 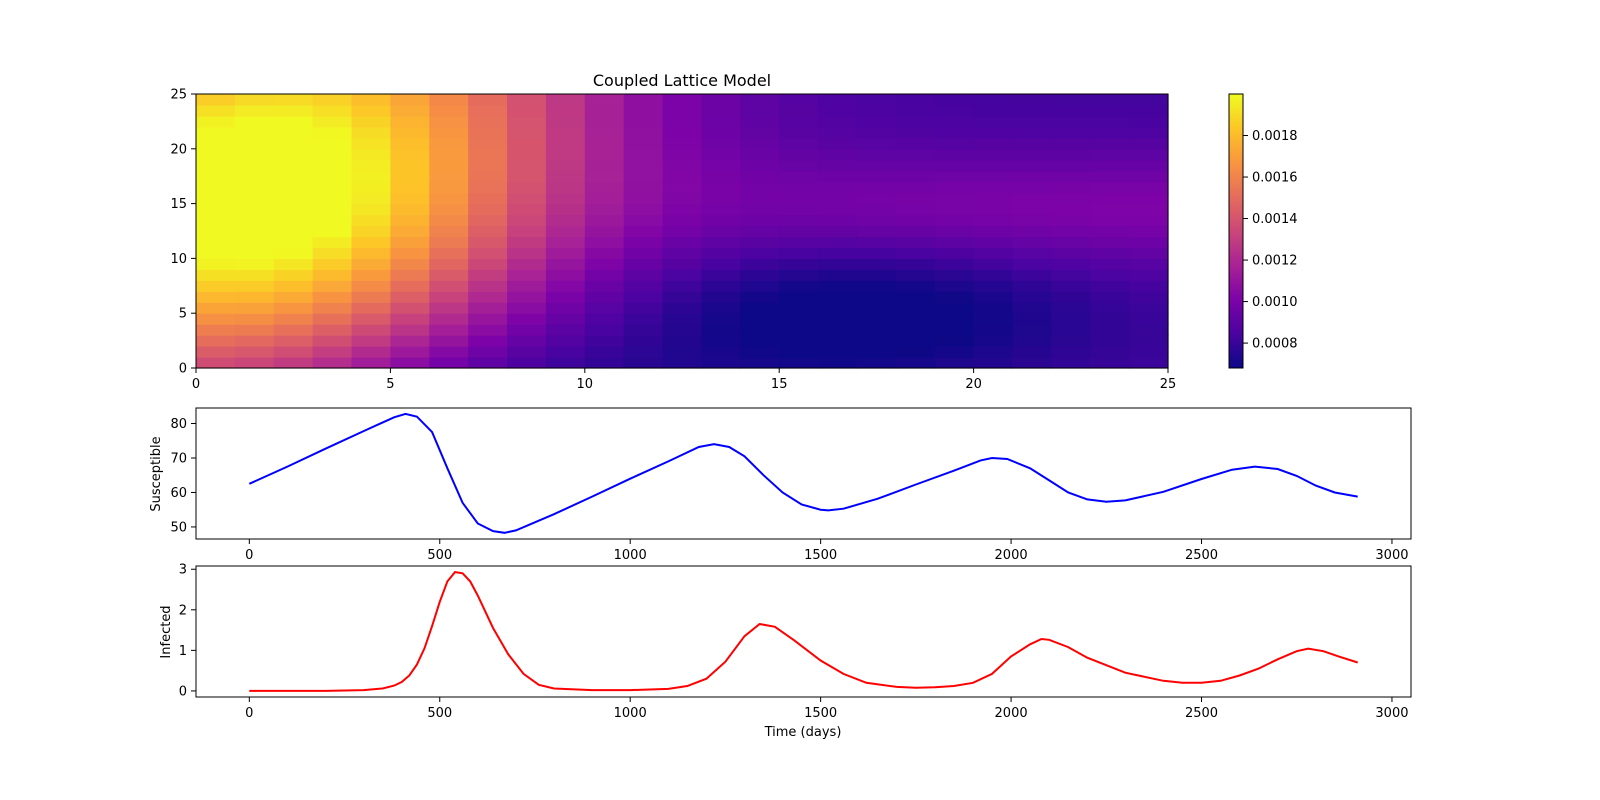 What do you see at coordinates (439, 713) in the screenshot?
I see `x-tick-label: 500` at bounding box center [439, 713].